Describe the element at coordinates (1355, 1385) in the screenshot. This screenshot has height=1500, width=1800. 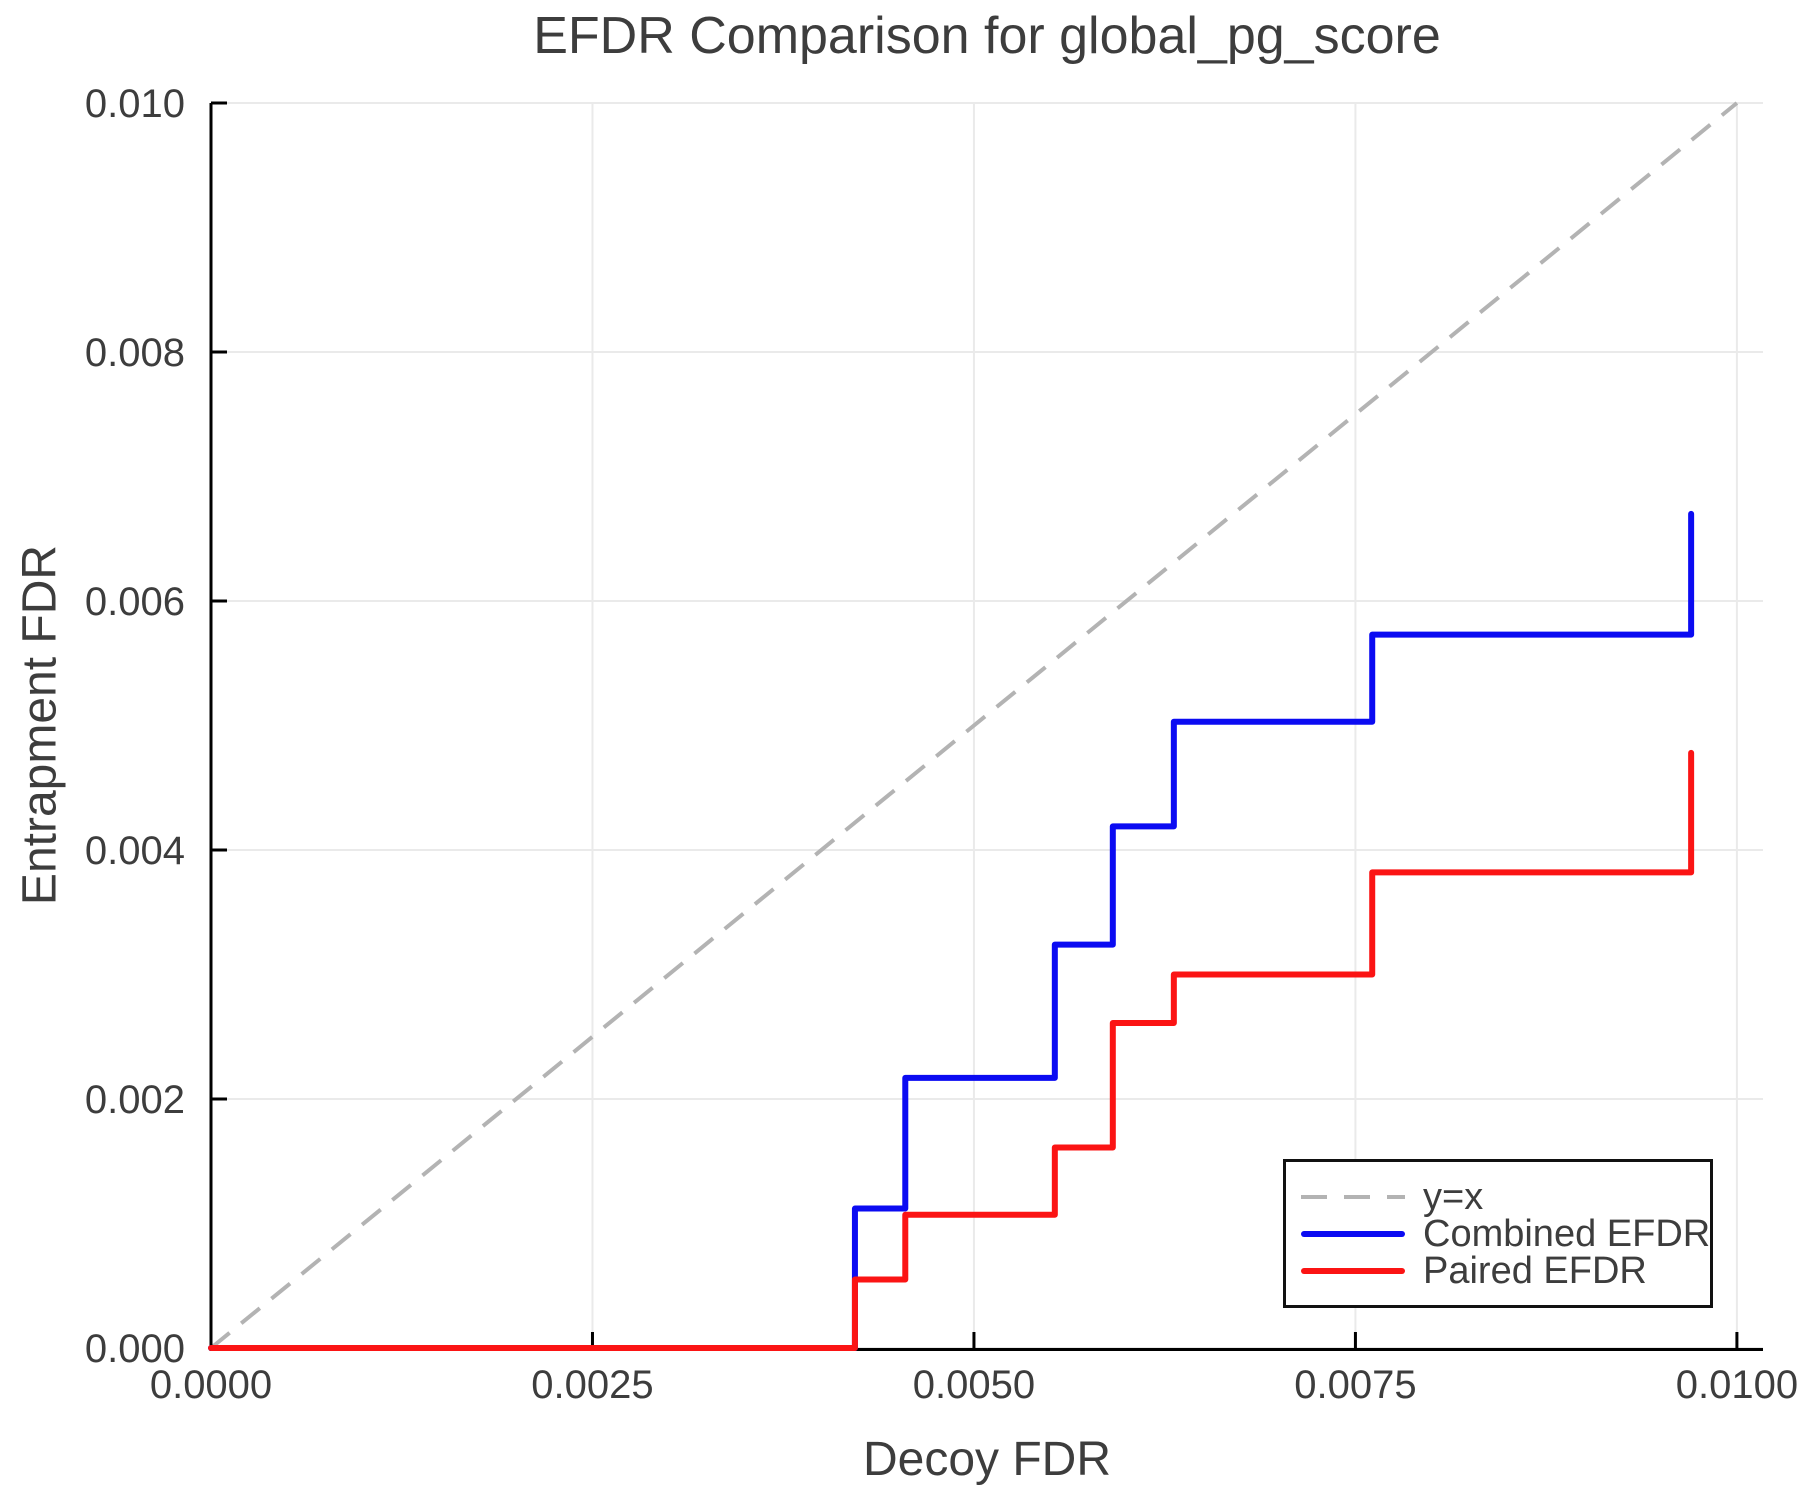
I see `x-tick-label: 0.0075` at that location.